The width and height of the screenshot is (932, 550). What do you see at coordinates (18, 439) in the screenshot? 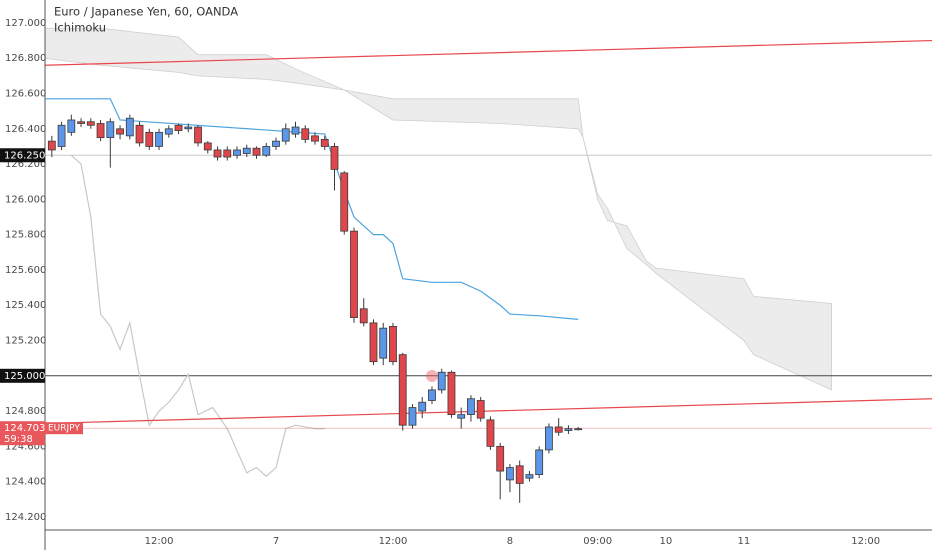
I see `countdown-label: 59:38` at bounding box center [18, 439].